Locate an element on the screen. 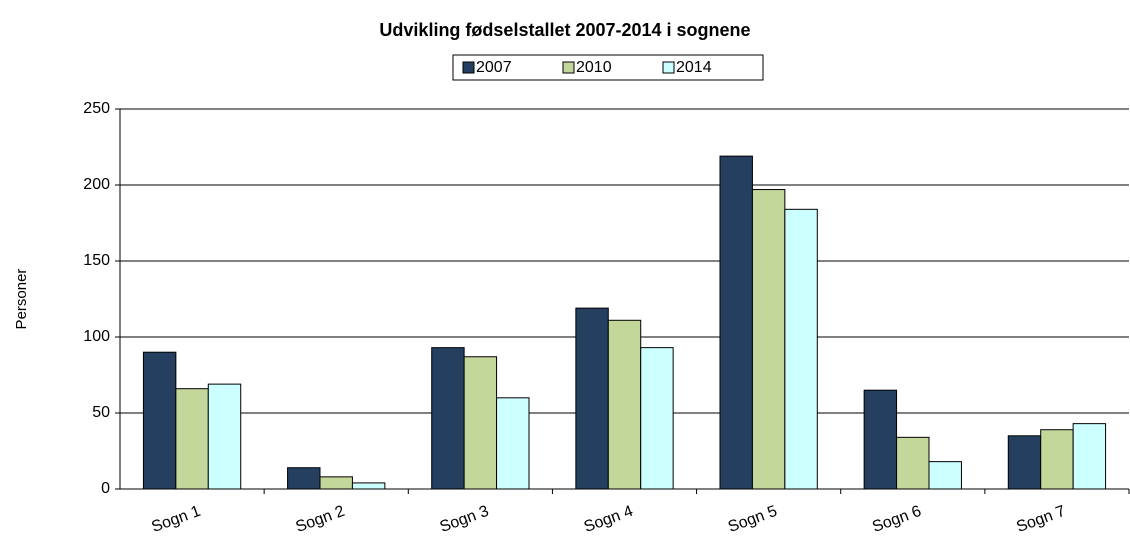  legend-label: 2007 is located at coordinates (494, 67).